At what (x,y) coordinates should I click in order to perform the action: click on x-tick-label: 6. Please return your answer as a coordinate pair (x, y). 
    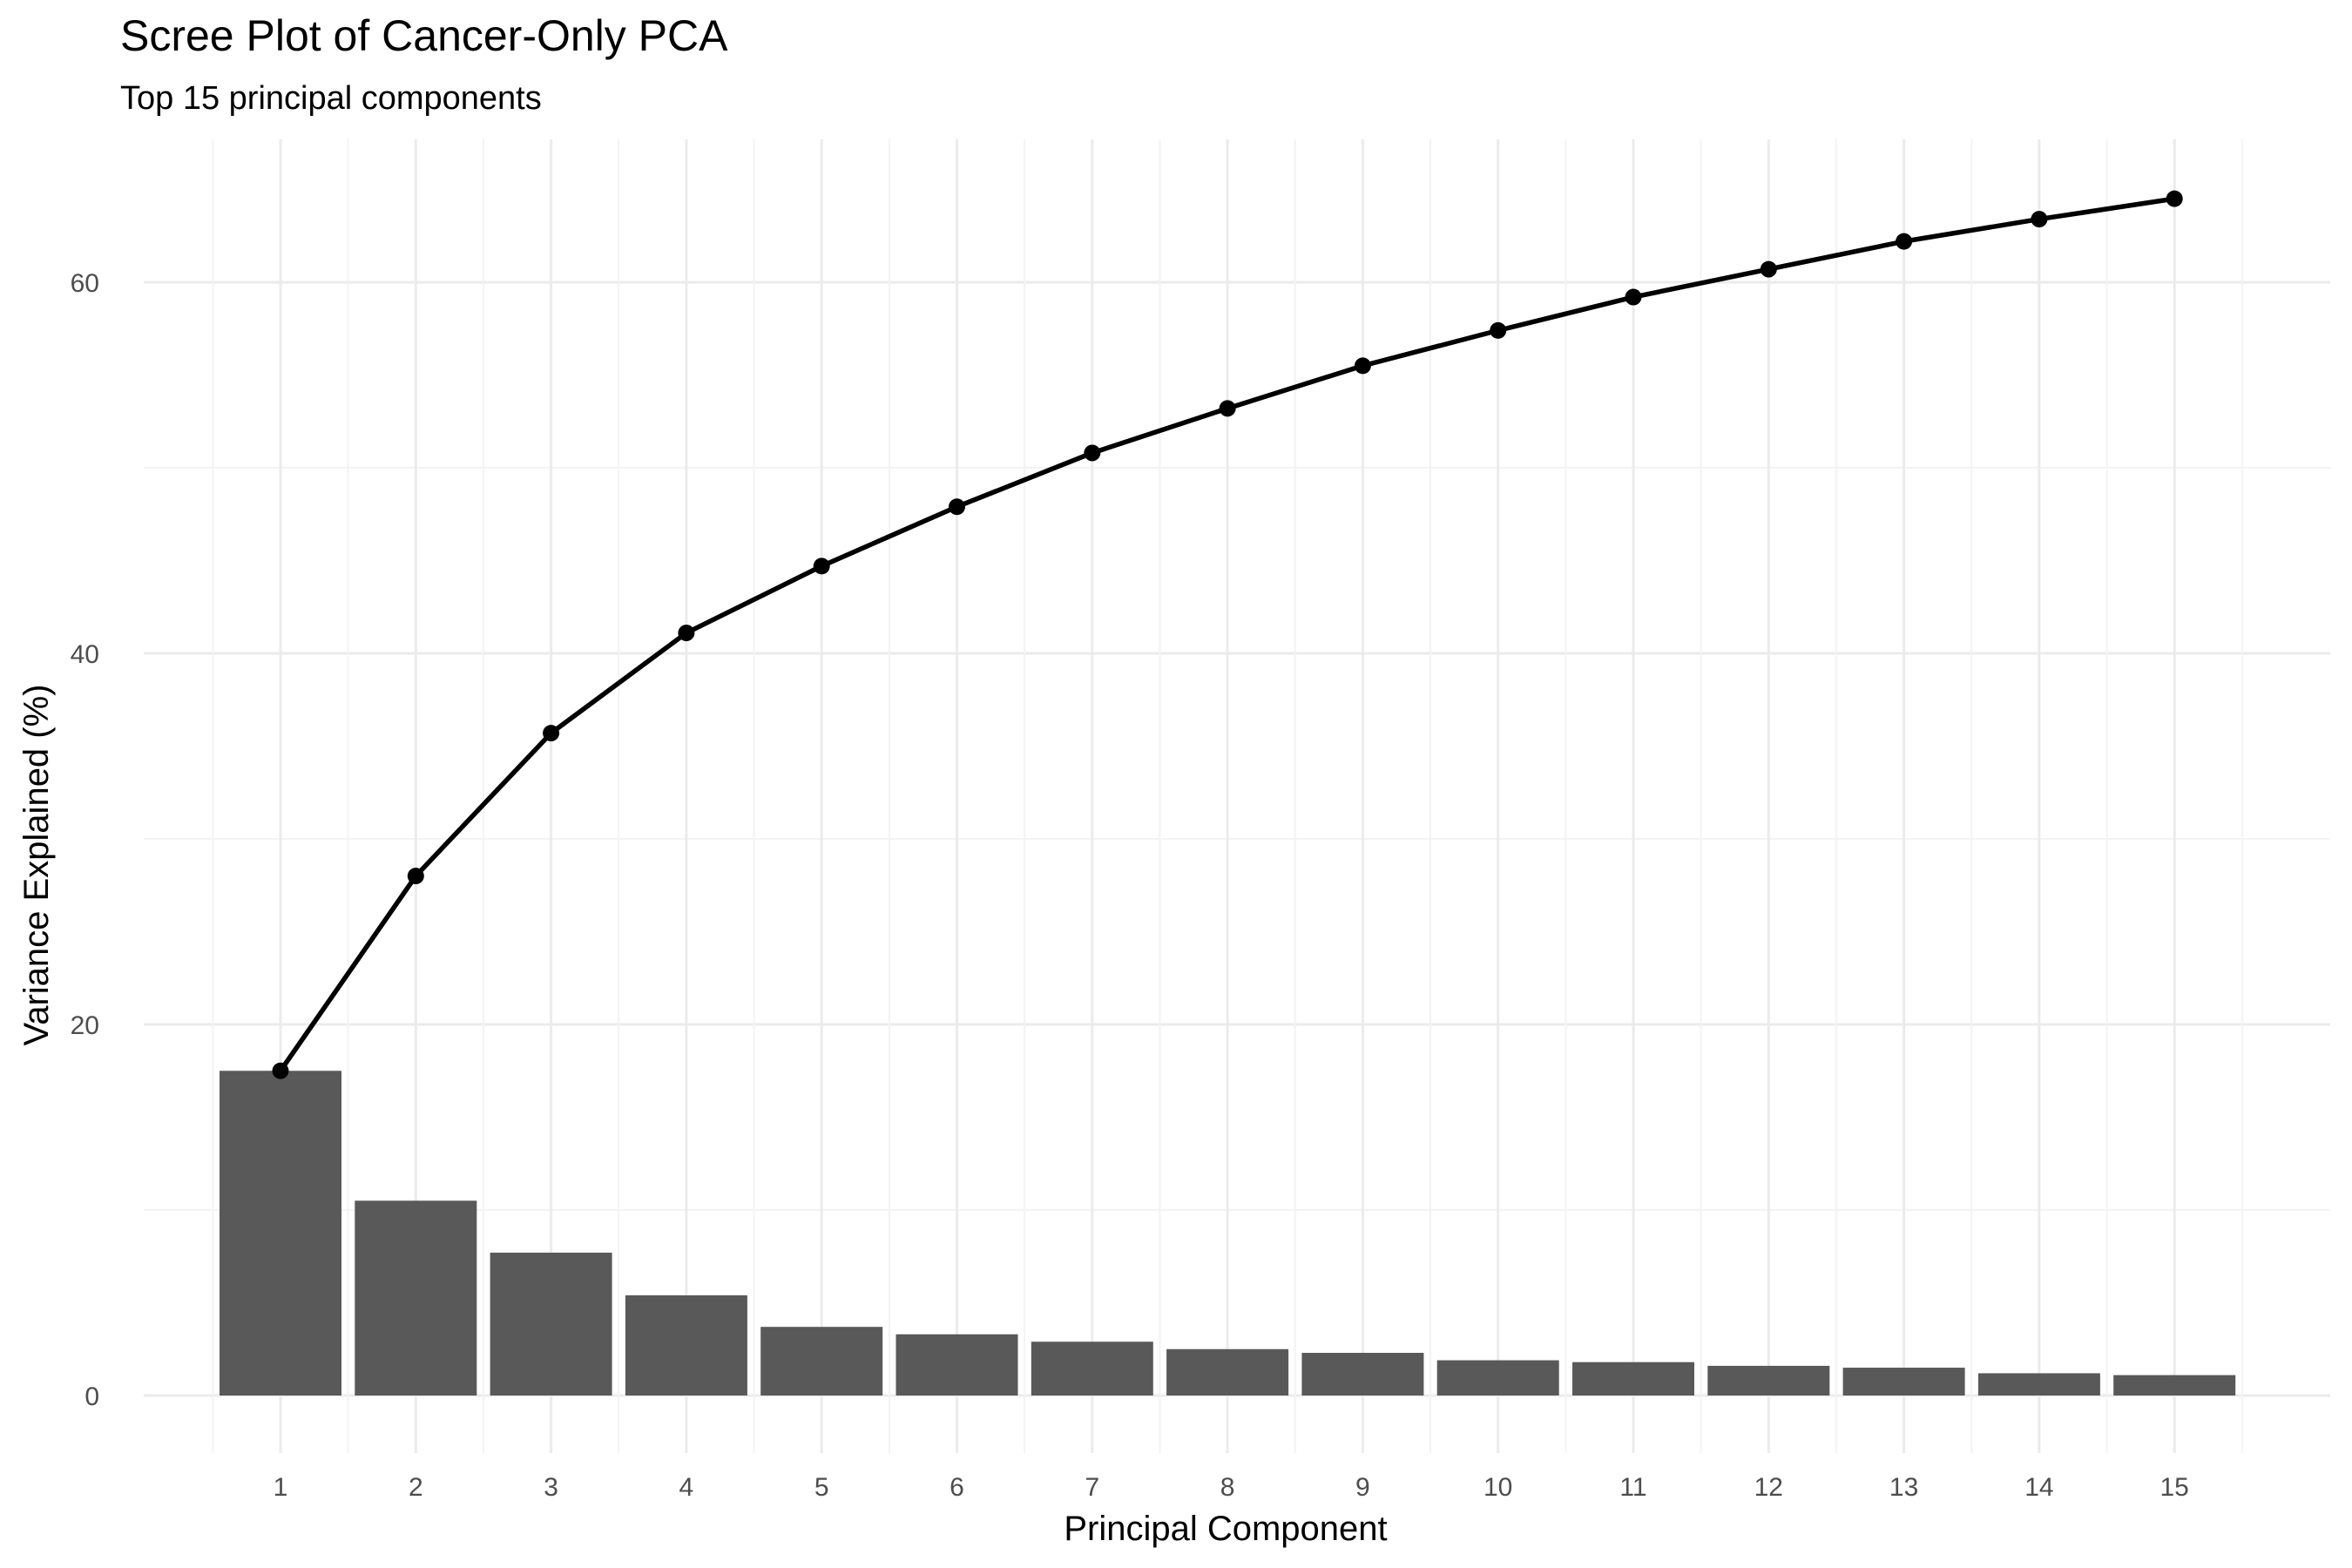
    Looking at the image, I should click on (957, 1487).